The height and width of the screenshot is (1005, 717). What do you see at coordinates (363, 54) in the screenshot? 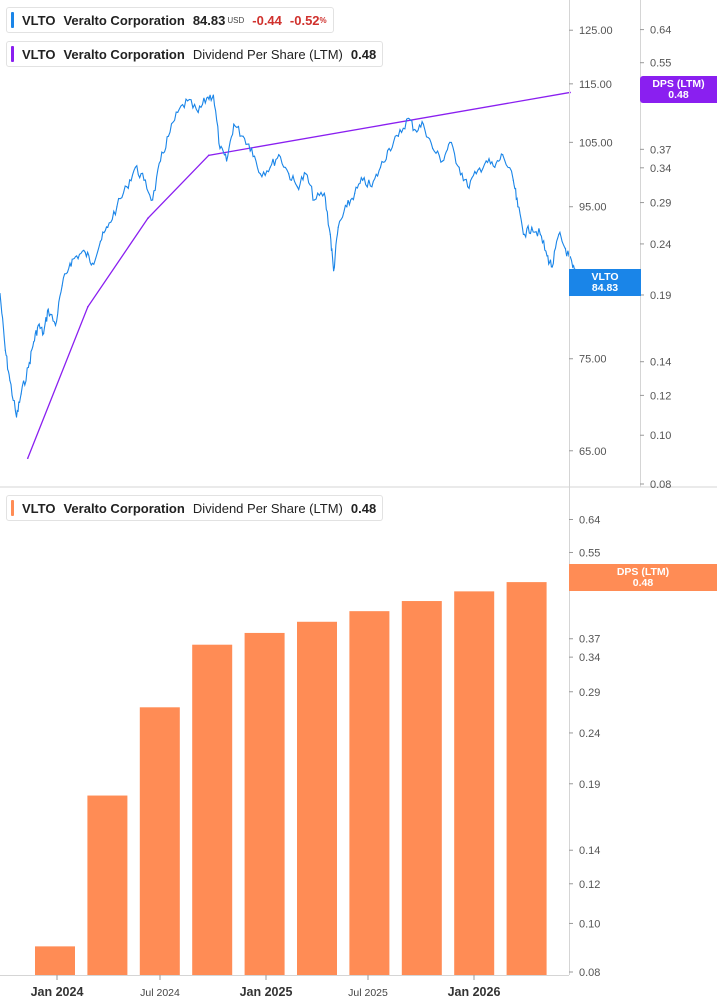
I see `legend-dps-top-value: 0.48` at bounding box center [363, 54].